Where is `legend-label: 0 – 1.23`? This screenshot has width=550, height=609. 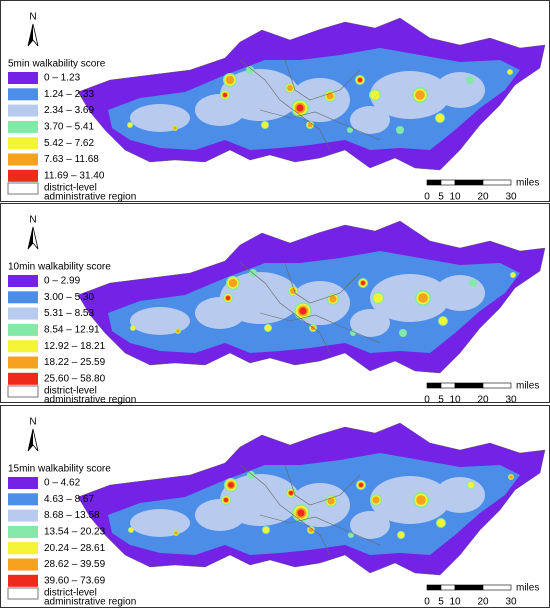 legend-label: 0 – 1.23 is located at coordinates (62, 78).